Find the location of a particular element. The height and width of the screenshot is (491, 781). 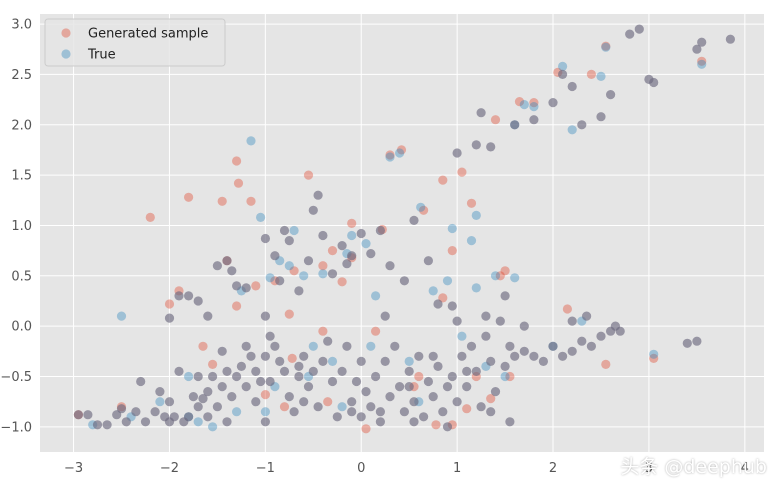

legend-label: True is located at coordinates (101, 55).